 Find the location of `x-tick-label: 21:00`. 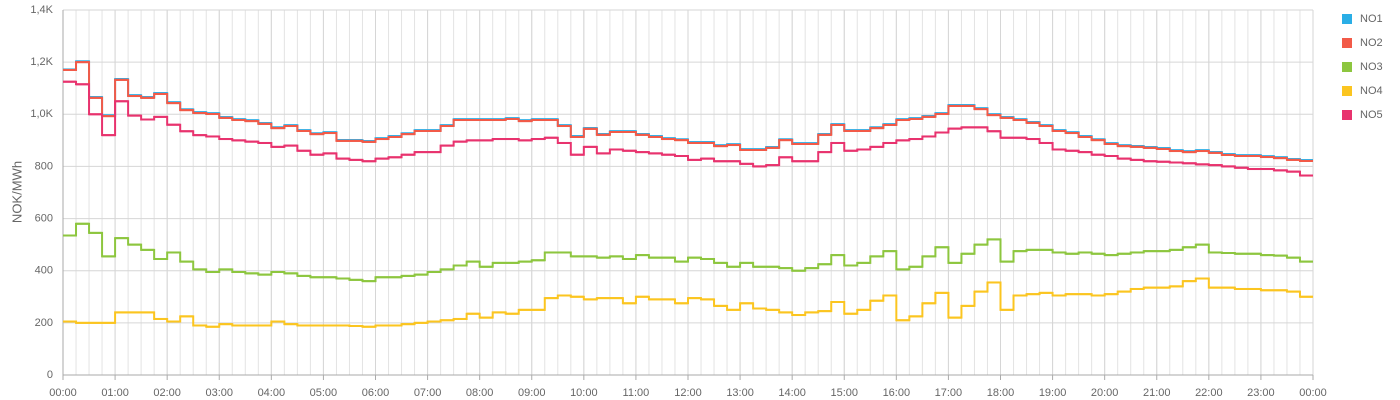

x-tick-label: 21:00 is located at coordinates (1157, 393).